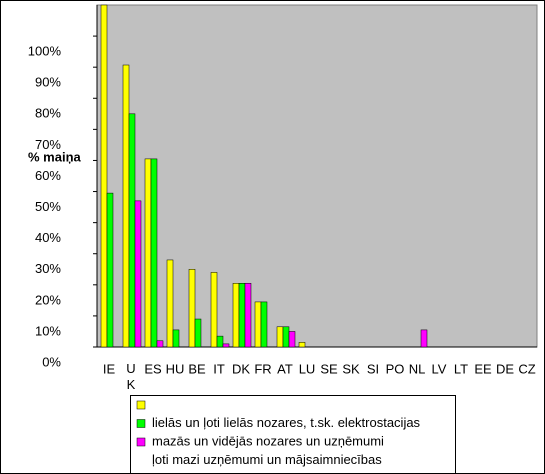 This screenshot has width=545, height=474. Describe the element at coordinates (268, 440) in the screenshot. I see `legend-label: mazās un vidējās nozares un uzņēmumi` at that location.